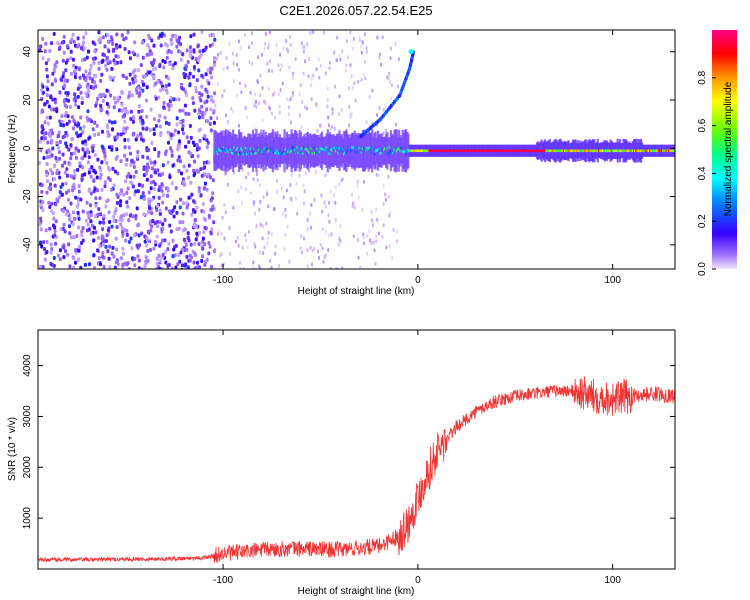 The width and height of the screenshot is (750, 600). What do you see at coordinates (702, 125) in the screenshot?
I see `colorbar-tick-label: 0.6` at bounding box center [702, 125].